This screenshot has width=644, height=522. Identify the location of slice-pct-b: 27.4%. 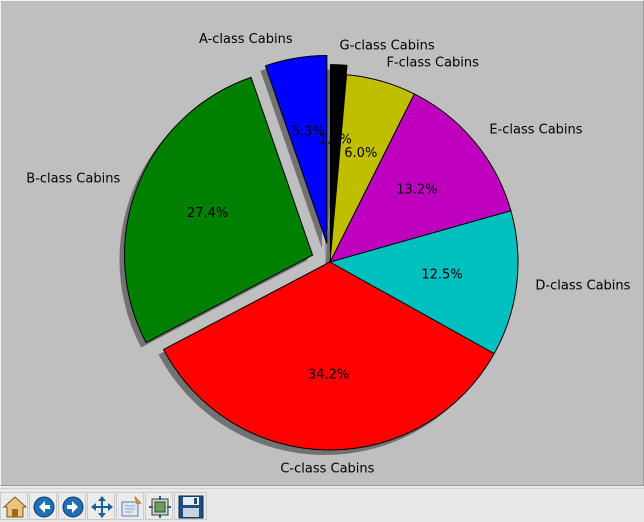
(207, 213).